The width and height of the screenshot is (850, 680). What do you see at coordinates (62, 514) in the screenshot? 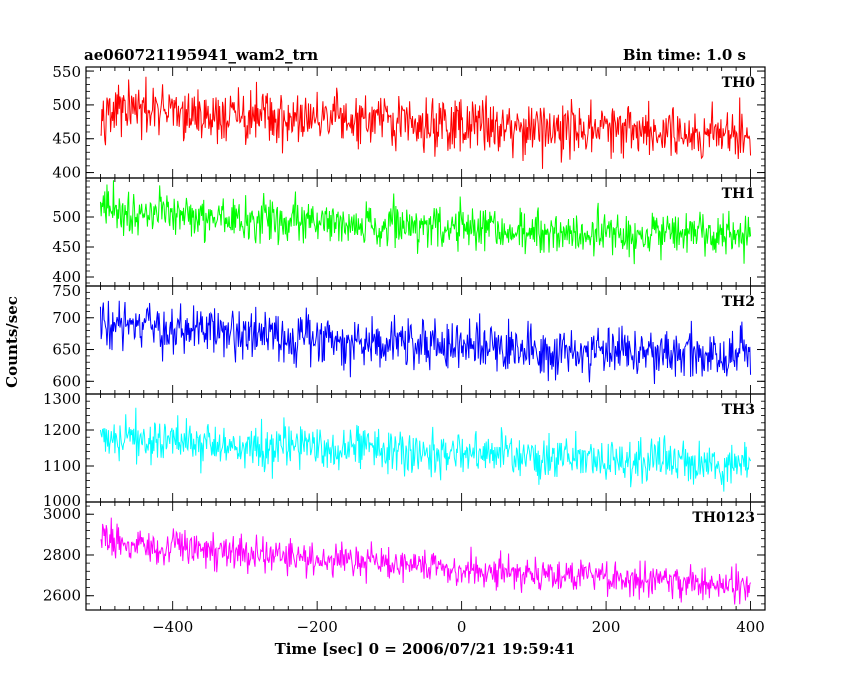
I see `y-tick-label: 3000` at bounding box center [62, 514].